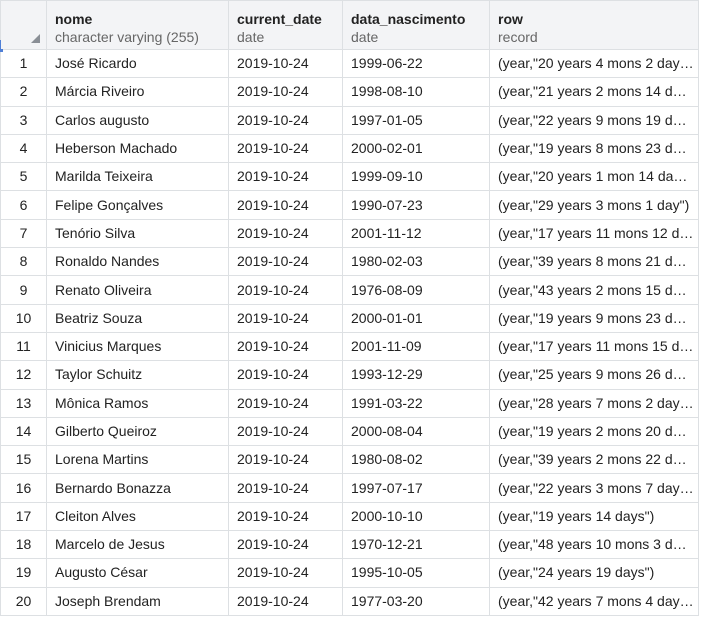  I want to click on cell-row: (year,"24 years 19 days"), so click(594, 573).